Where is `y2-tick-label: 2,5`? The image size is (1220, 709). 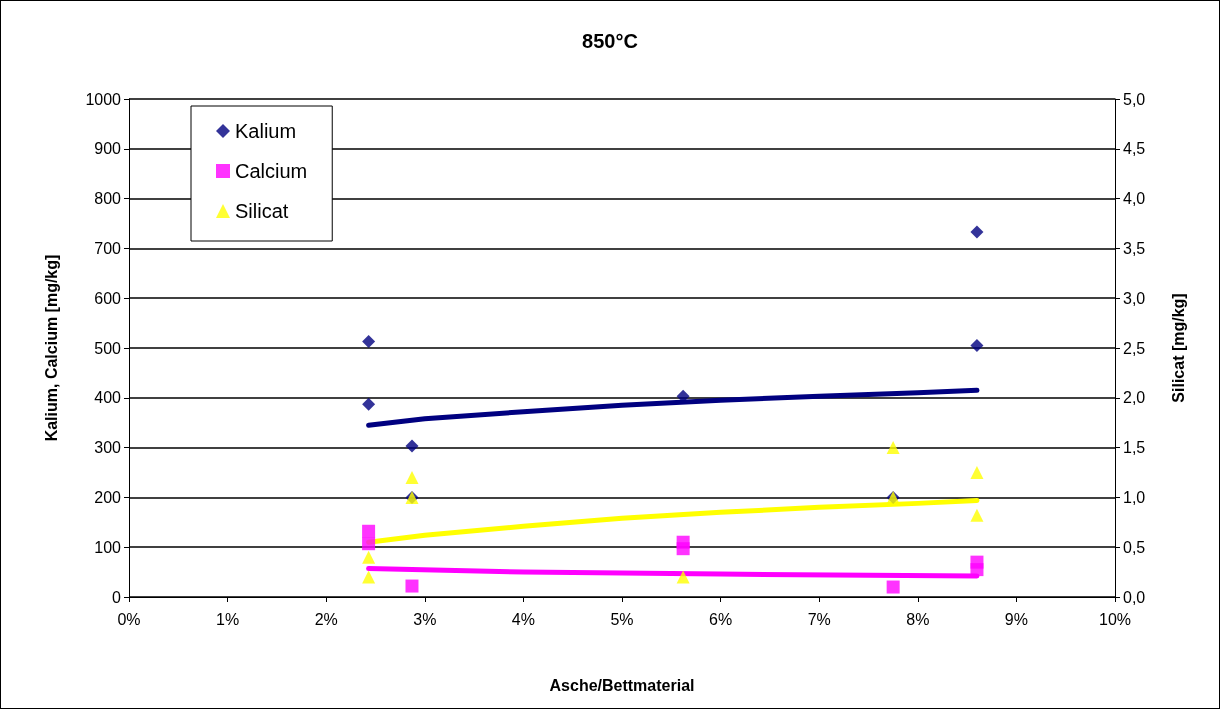
y2-tick-label: 2,5 is located at coordinates (1134, 348).